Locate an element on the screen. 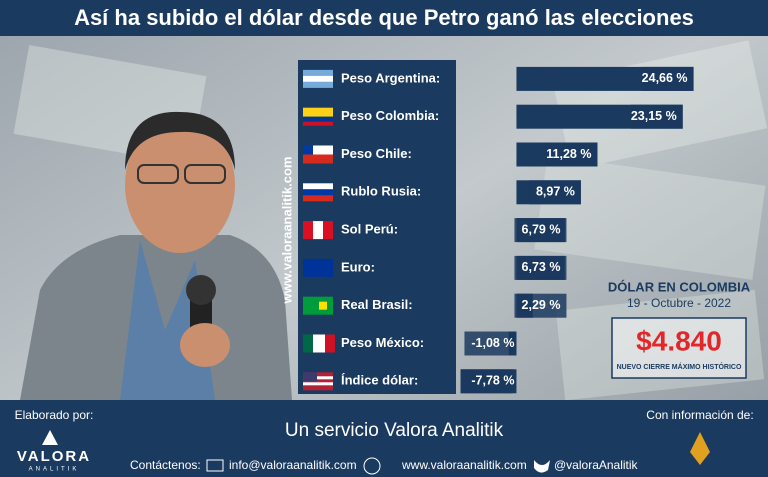  brand-sub: ANALITIK is located at coordinates (54, 470).